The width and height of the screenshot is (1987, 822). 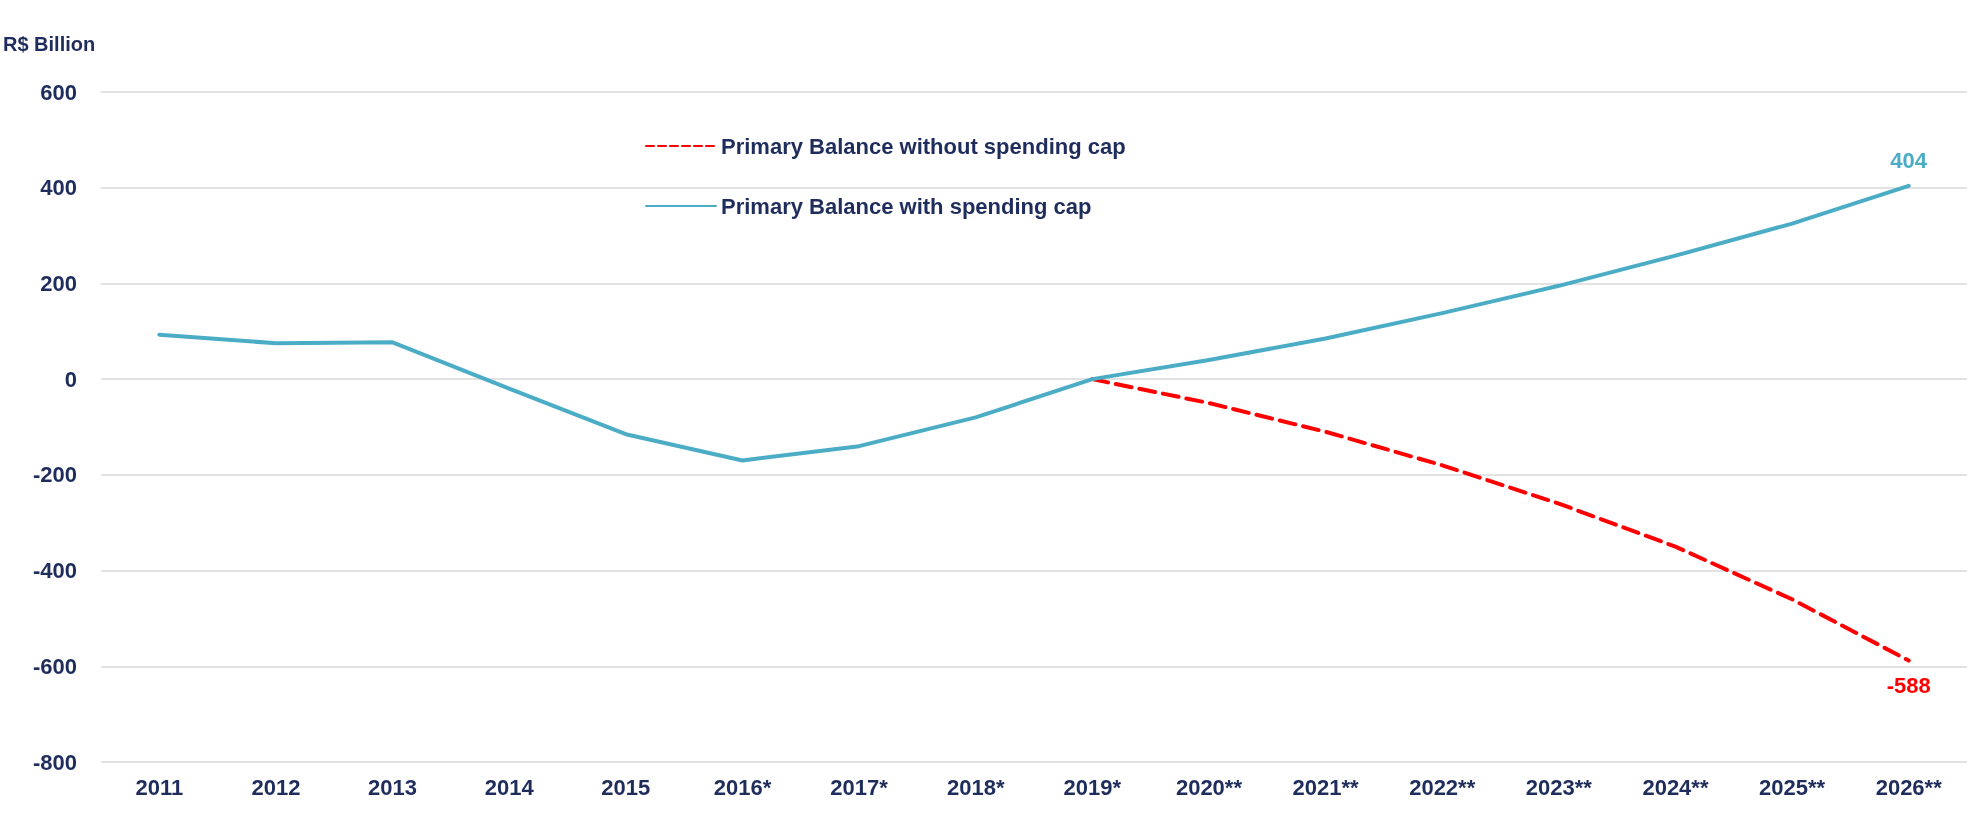 I want to click on x-tick-label: 2018*, so click(x=975, y=787).